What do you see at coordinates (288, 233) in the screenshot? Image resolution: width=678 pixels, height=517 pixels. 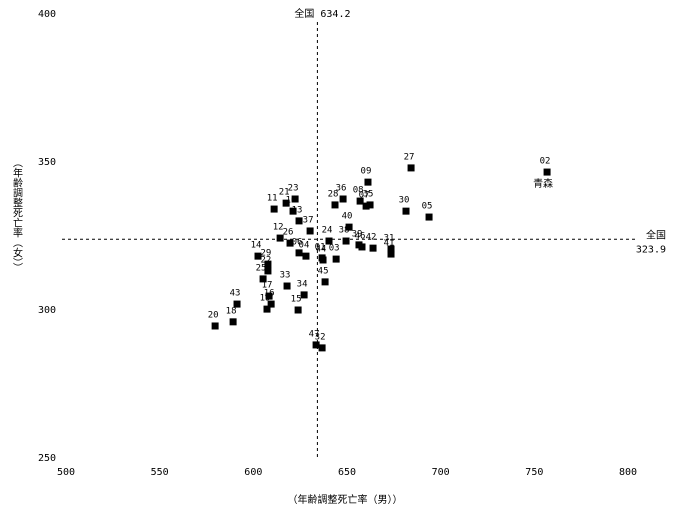 I see `point-label: 26` at bounding box center [288, 233].